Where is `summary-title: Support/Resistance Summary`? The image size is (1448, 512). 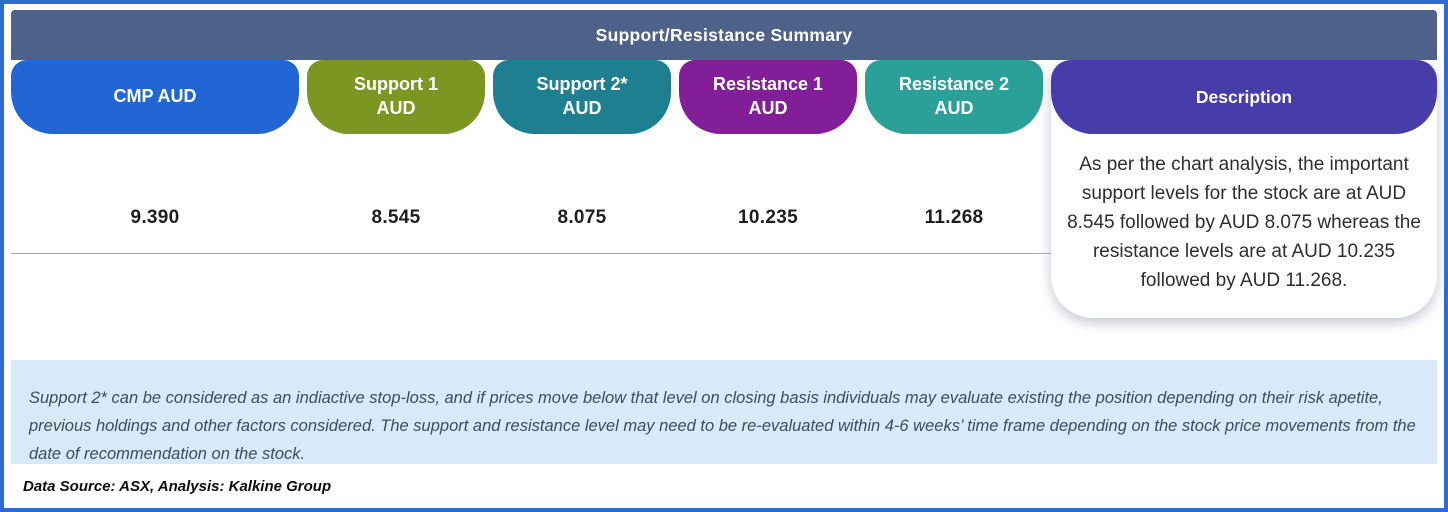
summary-title: Support/Resistance Summary is located at coordinates (724, 34).